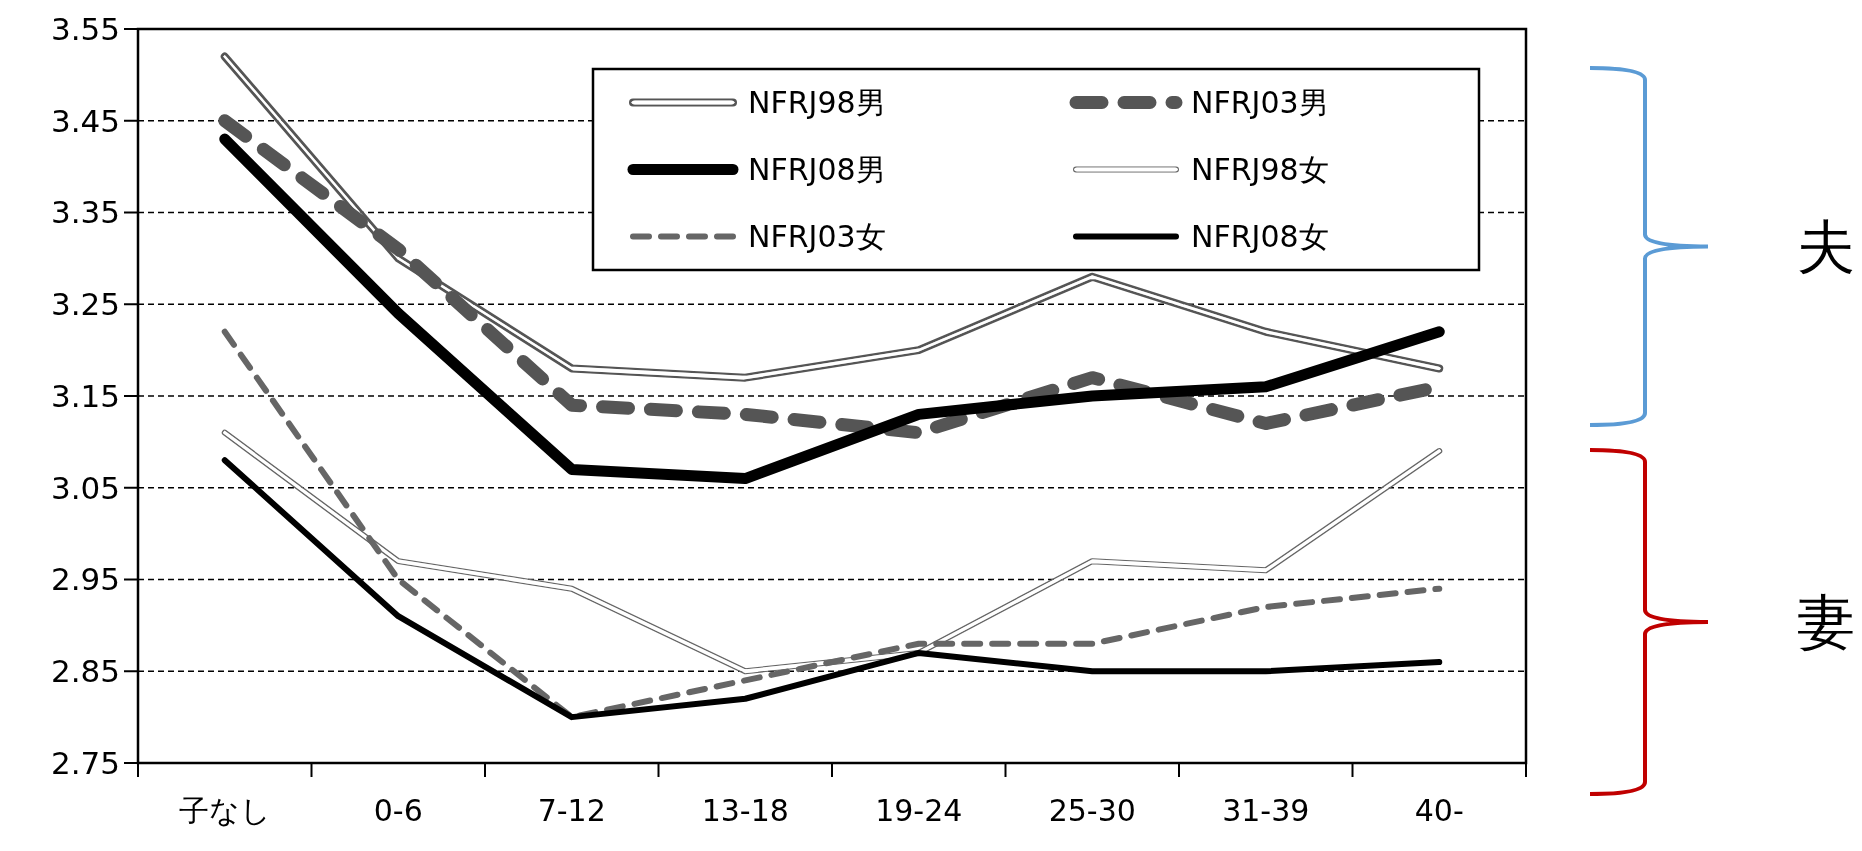  What do you see at coordinates (1826, 246) in the screenshot?
I see `text: 夫` at bounding box center [1826, 246].